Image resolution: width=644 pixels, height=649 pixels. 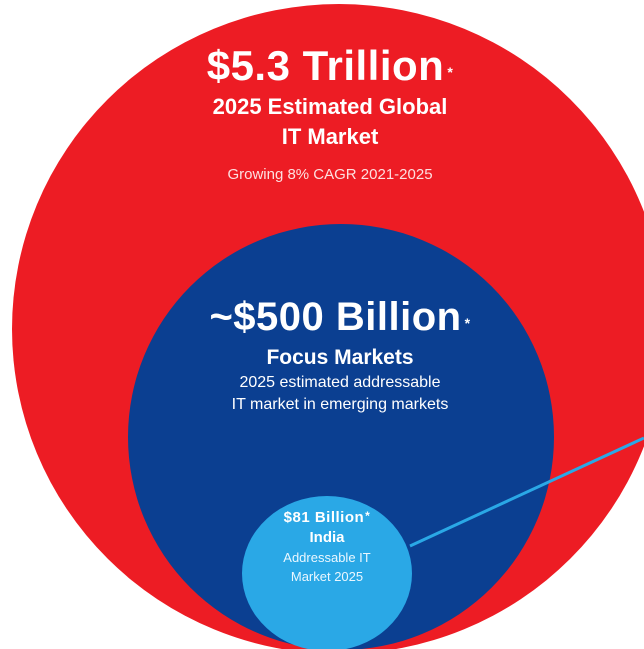 I want to click on focus-markets-title: Focus Markets, so click(x=340, y=357).